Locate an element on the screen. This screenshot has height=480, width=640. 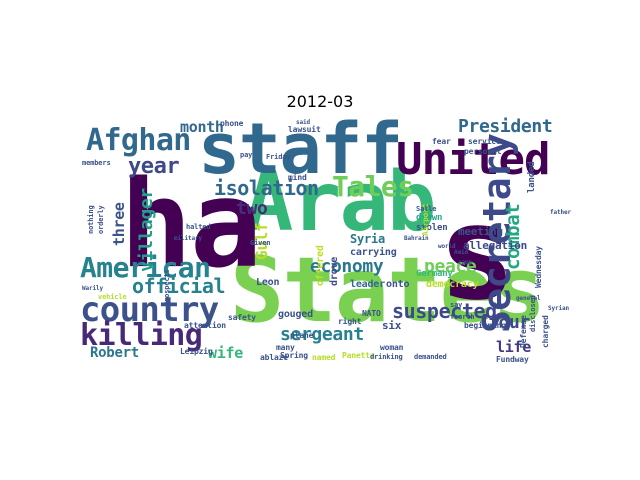
word-given: Given is located at coordinates (260, 243).